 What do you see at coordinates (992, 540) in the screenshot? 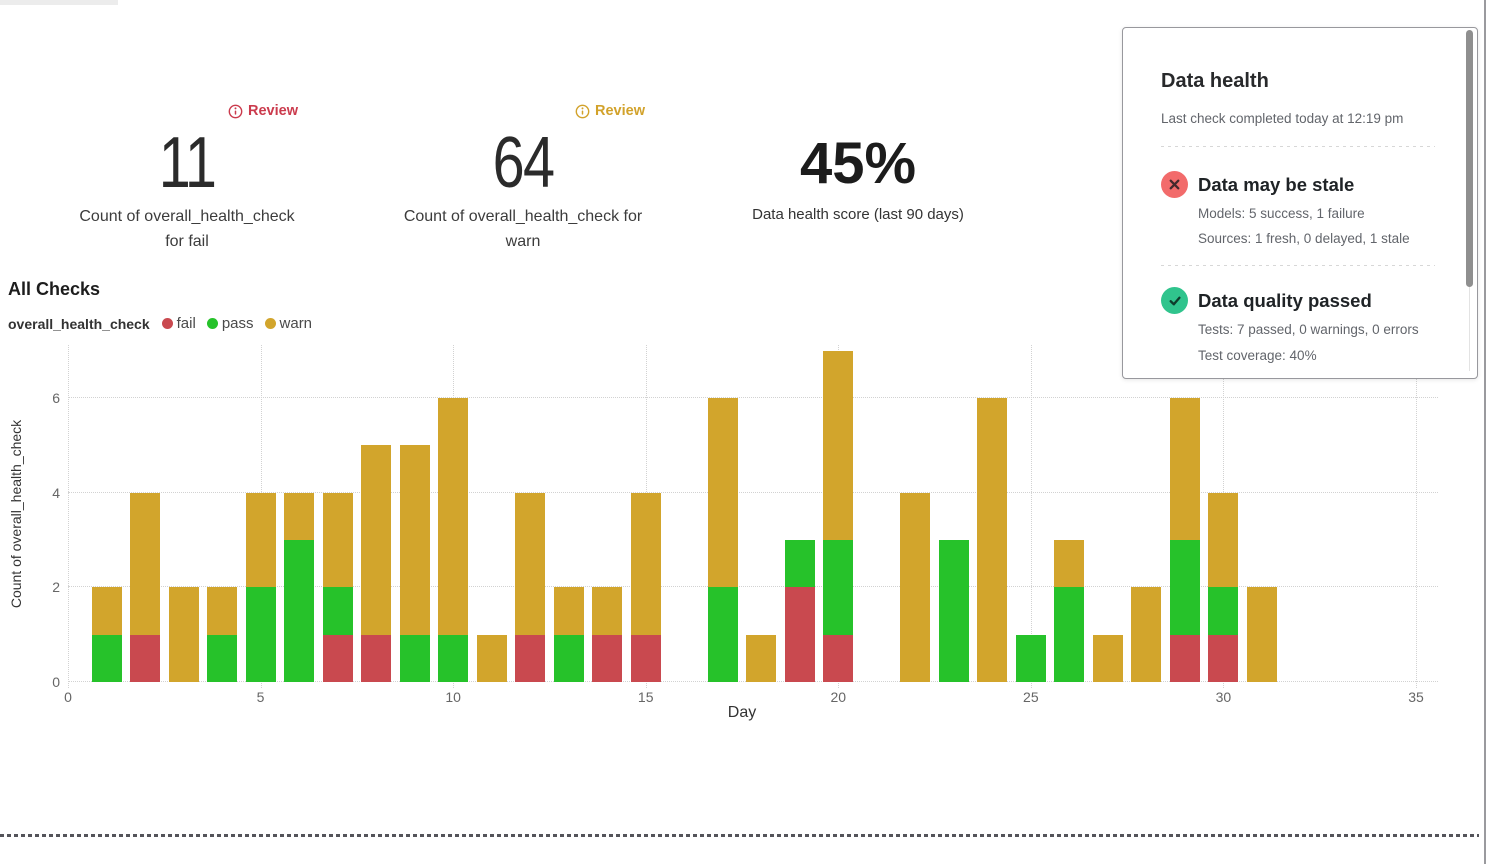
I see `bar-day-24-warn` at bounding box center [992, 540].